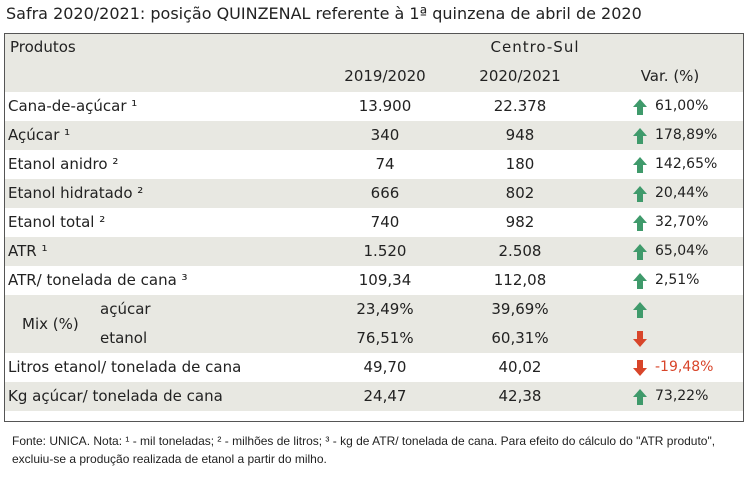 The height and width of the screenshot is (481, 750). What do you see at coordinates (385, 106) in the screenshot?
I see `value: 13.900` at bounding box center [385, 106].